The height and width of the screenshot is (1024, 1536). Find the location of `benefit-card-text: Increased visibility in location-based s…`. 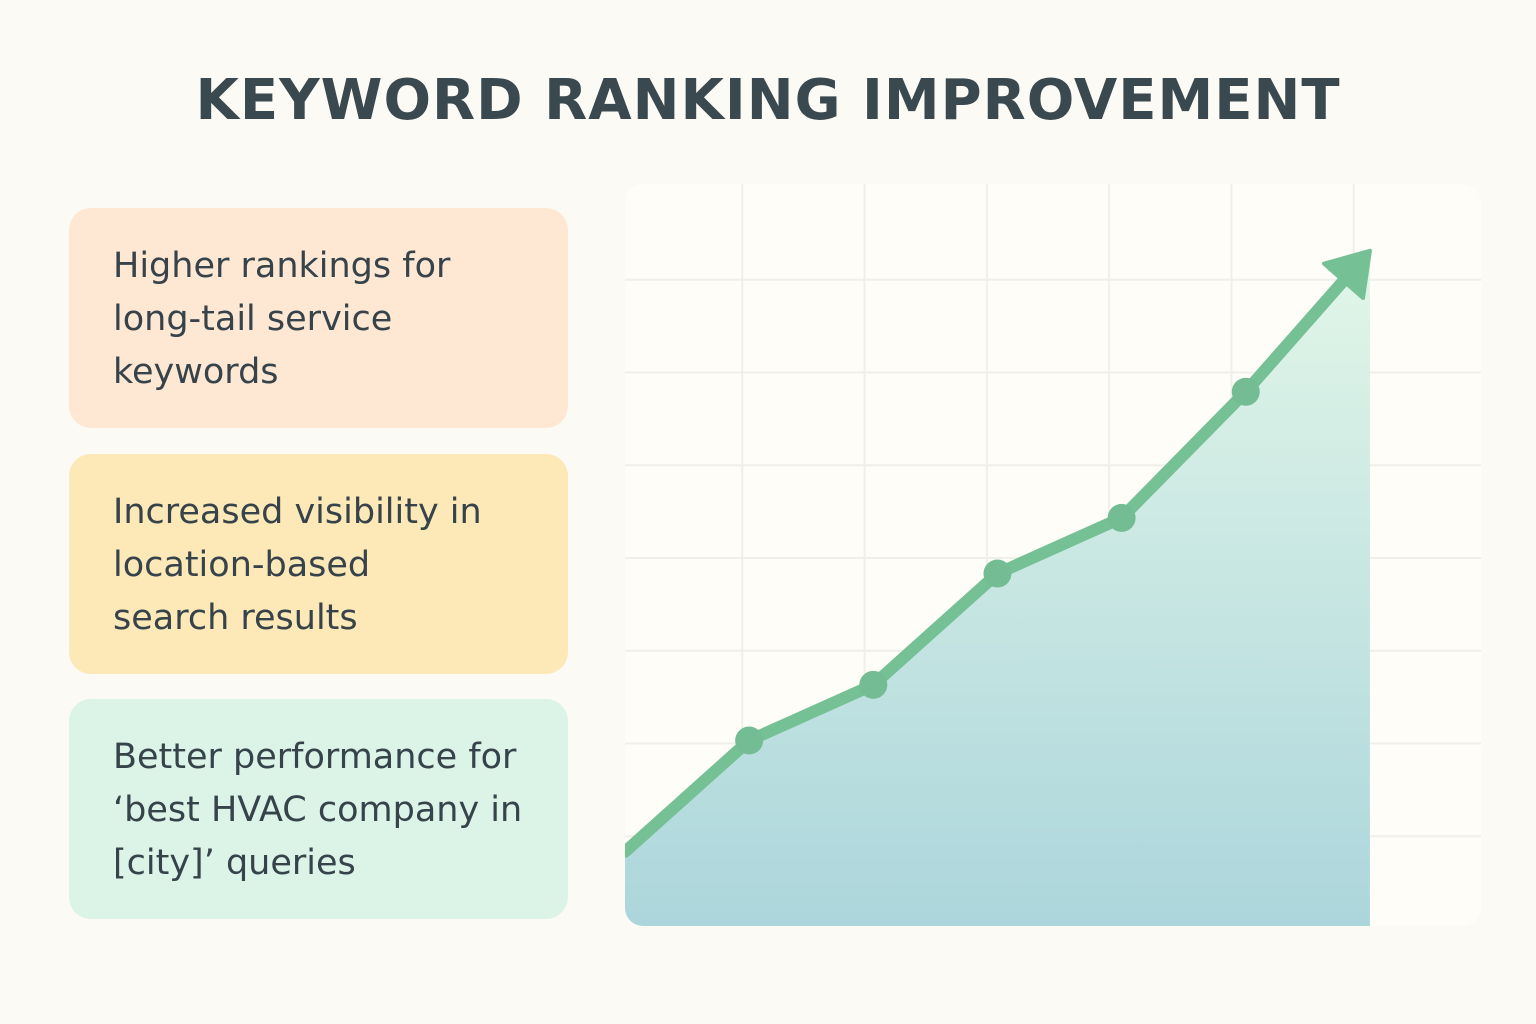

benefit-card-text: Increased visibility in location-based s… is located at coordinates (297, 565).